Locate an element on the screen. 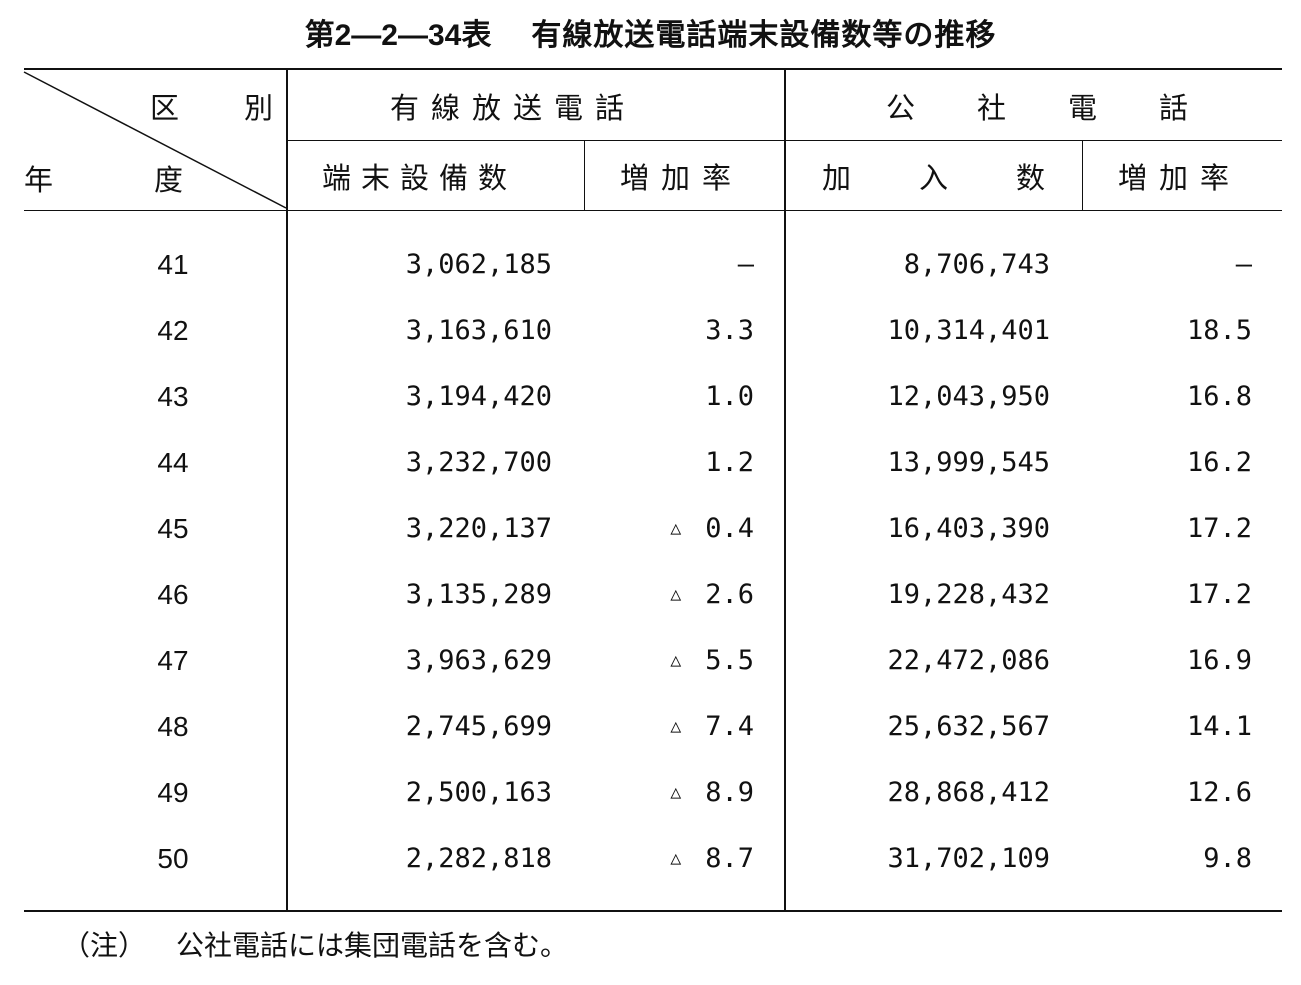 The height and width of the screenshot is (985, 1301). cell-subscribers-value: 25,632,567 is located at coordinates (968, 726).